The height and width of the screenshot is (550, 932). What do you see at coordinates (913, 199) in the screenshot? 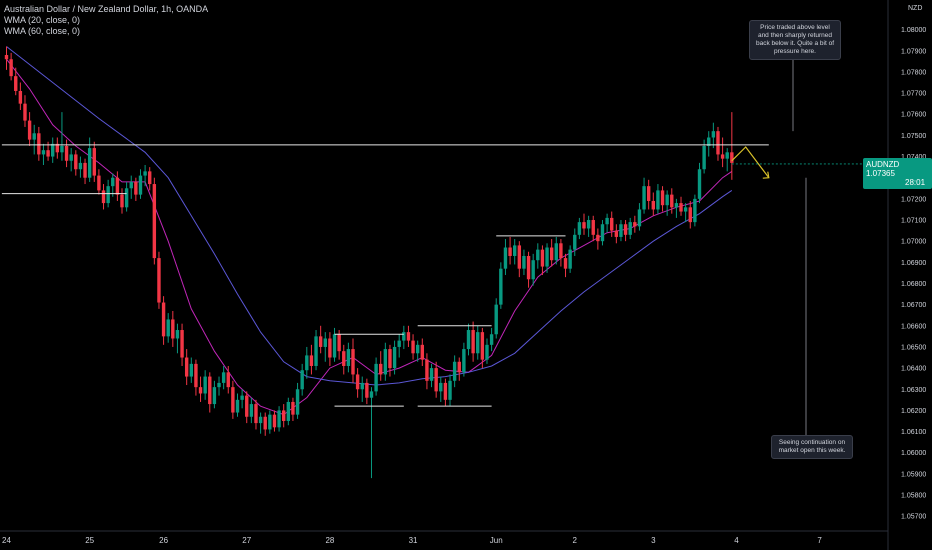
I see `y-tick-label: 1.07200` at bounding box center [913, 199].